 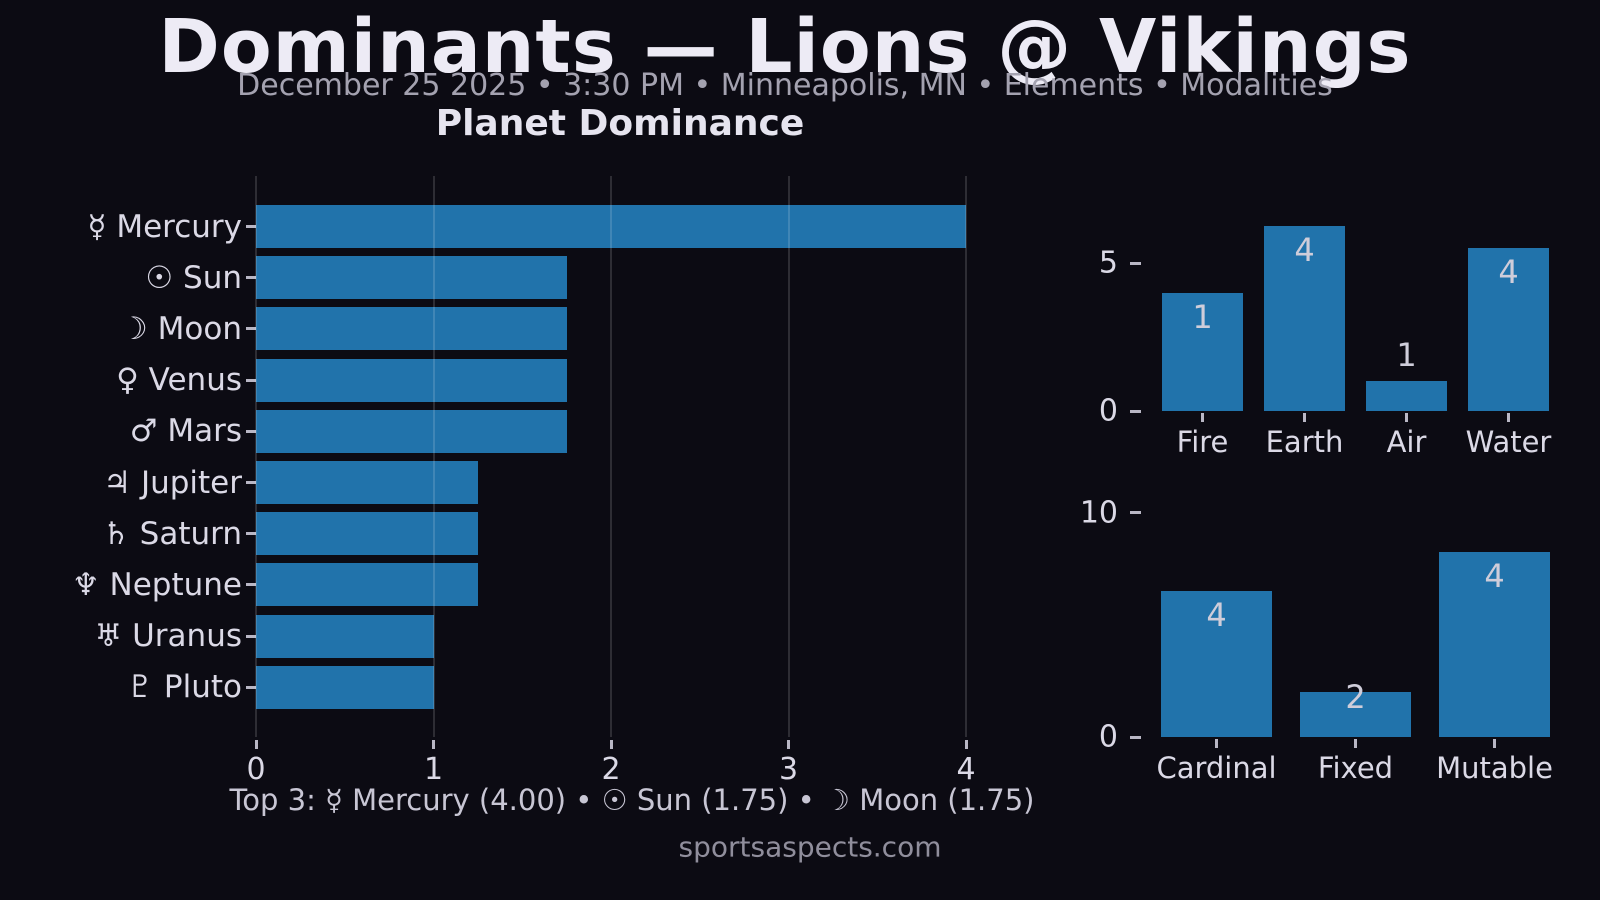 What do you see at coordinates (620, 123) in the screenshot?
I see `chart-title: Planet Dominance` at bounding box center [620, 123].